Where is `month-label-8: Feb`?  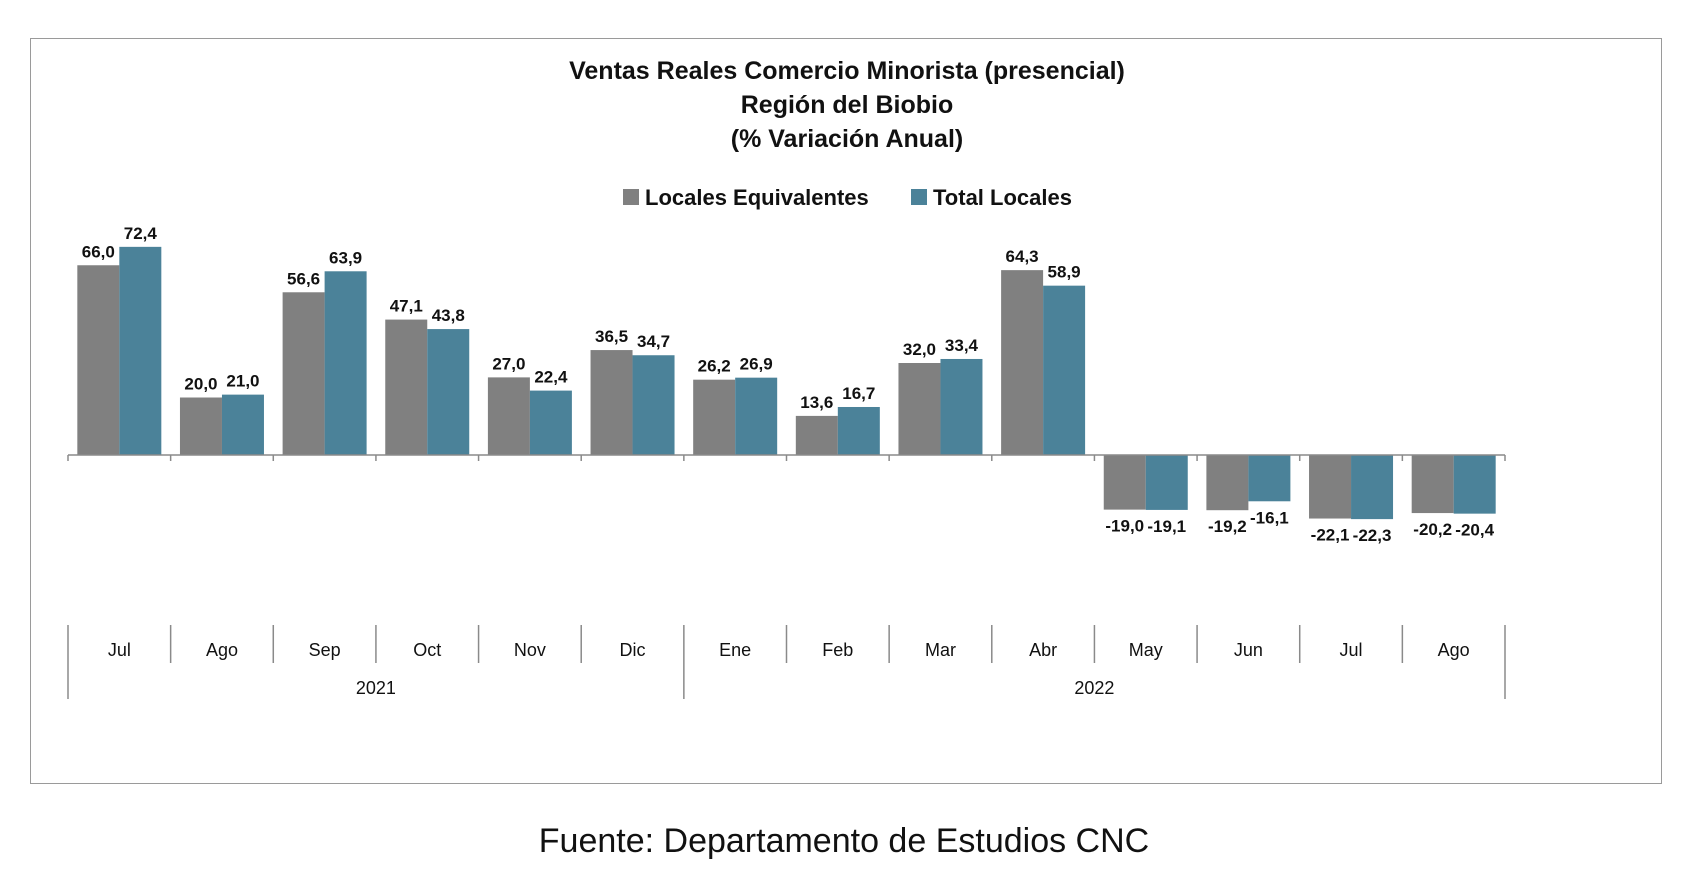 month-label-8: Feb is located at coordinates (837, 650).